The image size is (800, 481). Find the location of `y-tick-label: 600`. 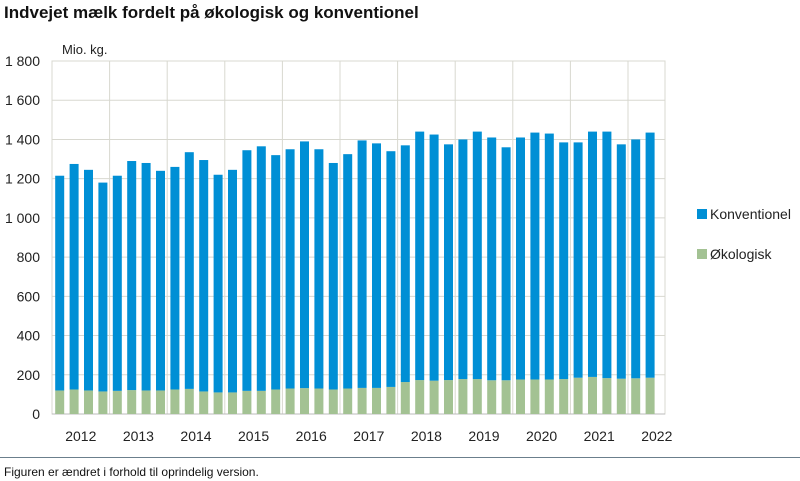

y-tick-label: 600 is located at coordinates (29, 296).